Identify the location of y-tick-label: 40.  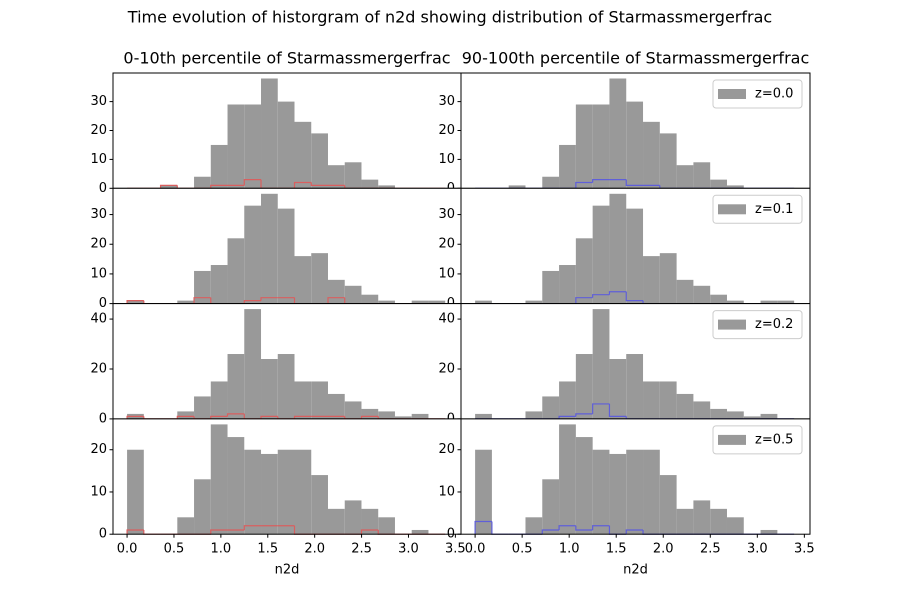
(98, 319).